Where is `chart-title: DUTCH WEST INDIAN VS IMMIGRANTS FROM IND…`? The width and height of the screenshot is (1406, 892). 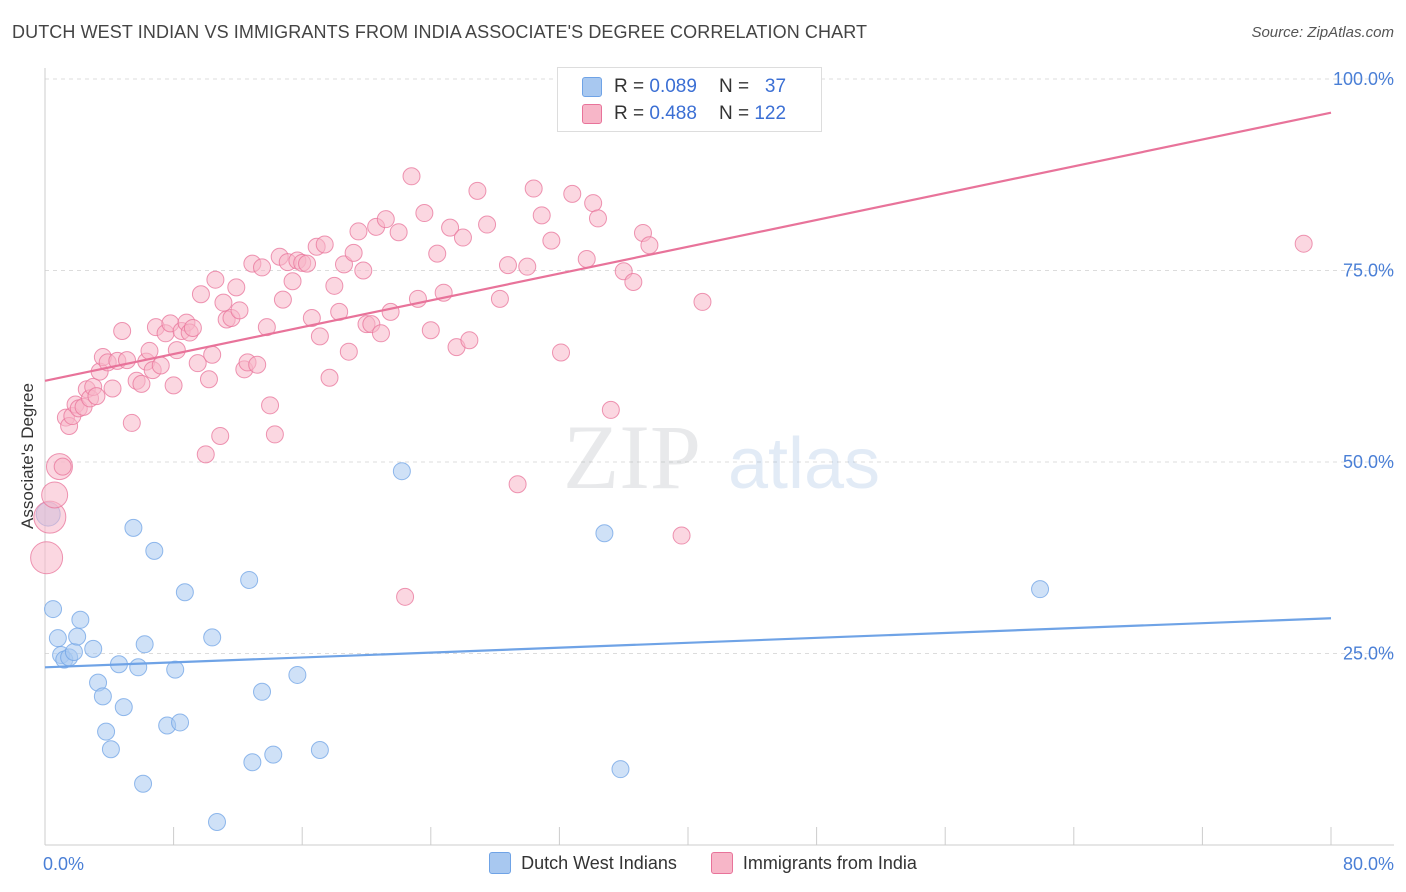 chart-title: DUTCH WEST INDIAN VS IMMIGRANTS FROM IND… is located at coordinates (440, 32).